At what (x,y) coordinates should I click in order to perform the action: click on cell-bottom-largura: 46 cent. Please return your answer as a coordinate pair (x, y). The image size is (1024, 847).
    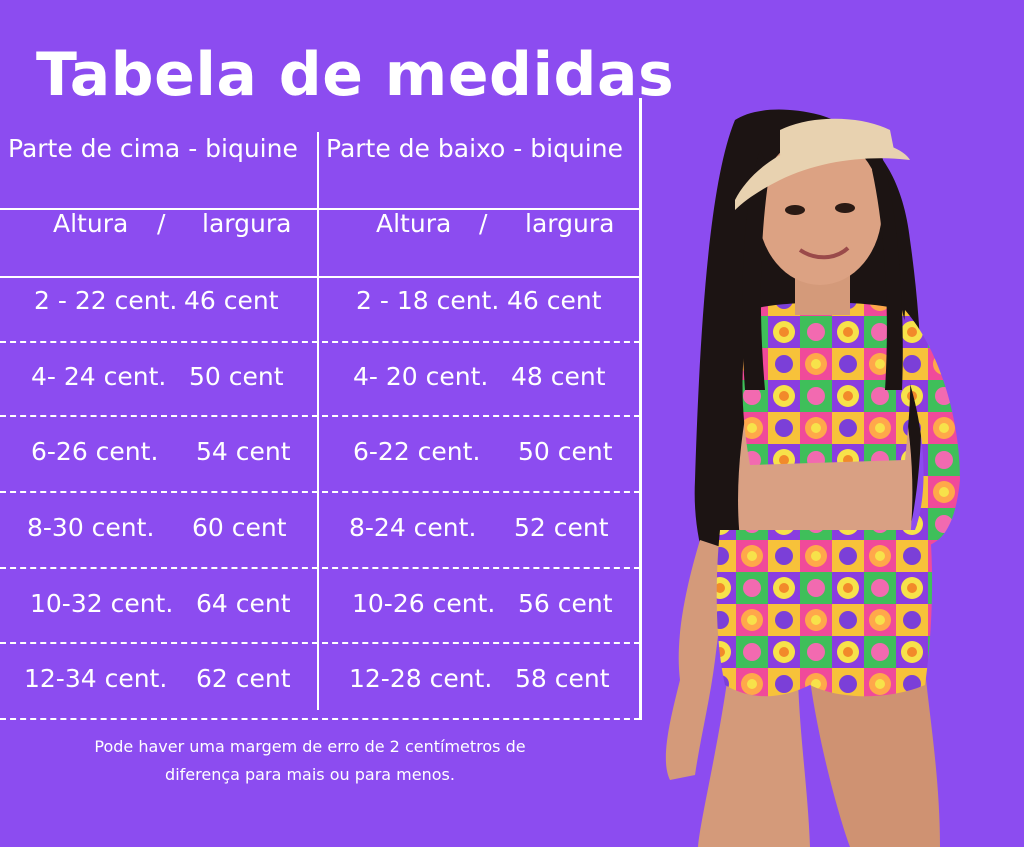
    Looking at the image, I should click on (554, 300).